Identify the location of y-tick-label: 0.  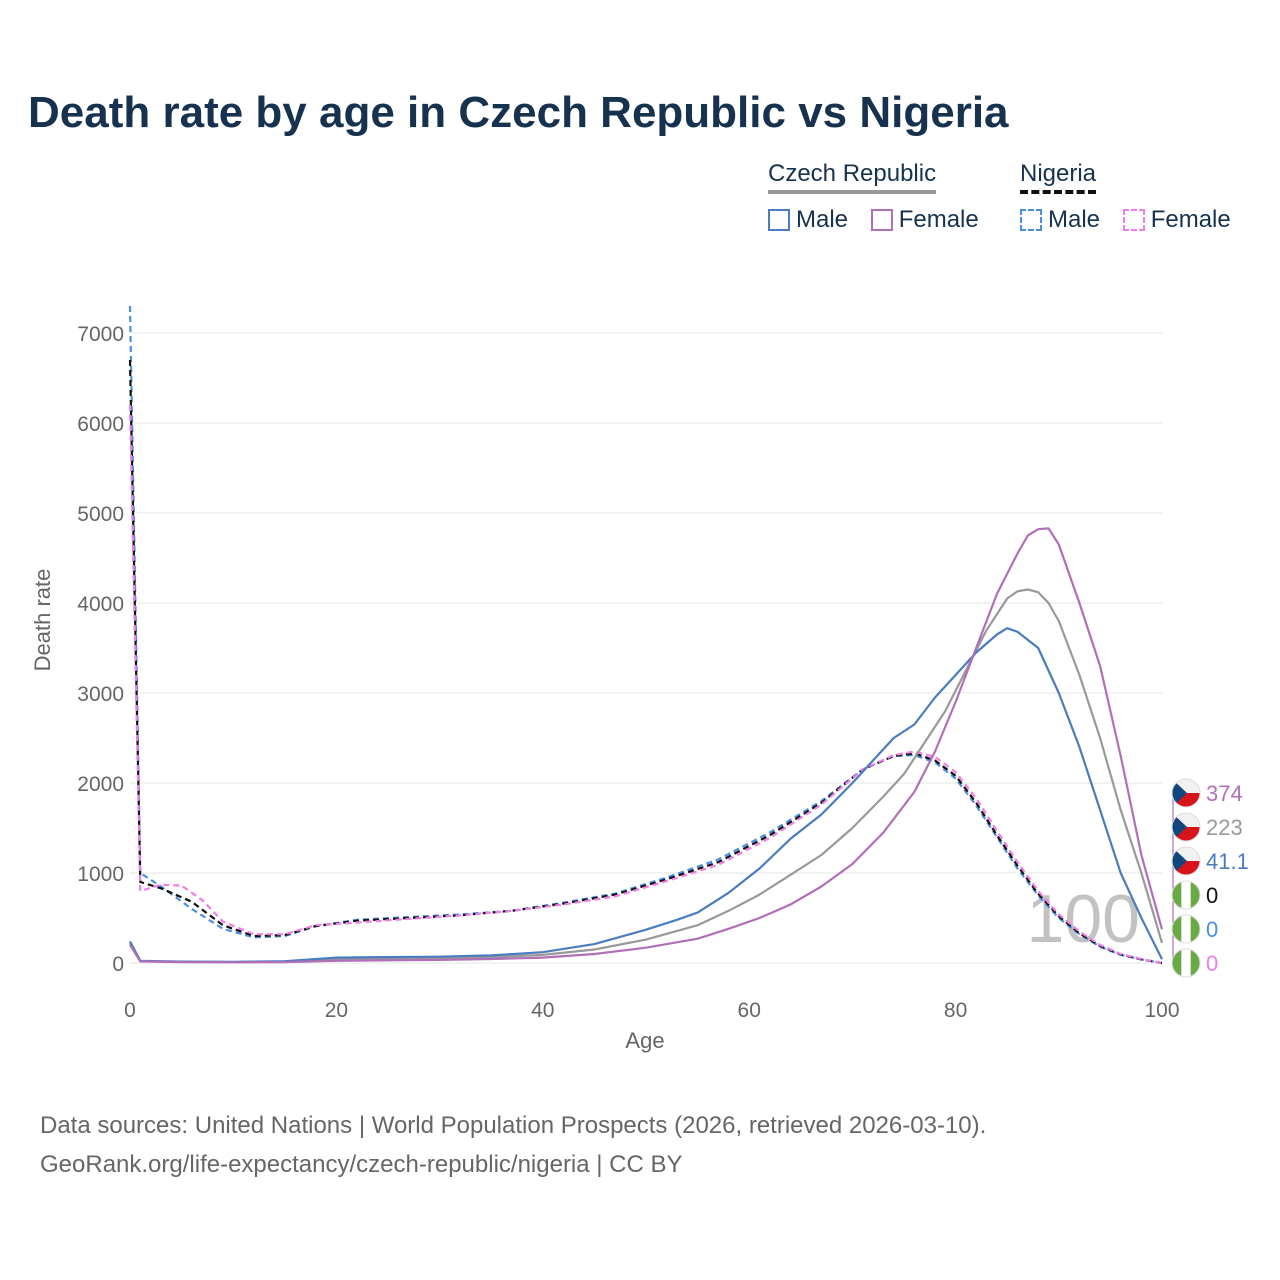
(118, 964).